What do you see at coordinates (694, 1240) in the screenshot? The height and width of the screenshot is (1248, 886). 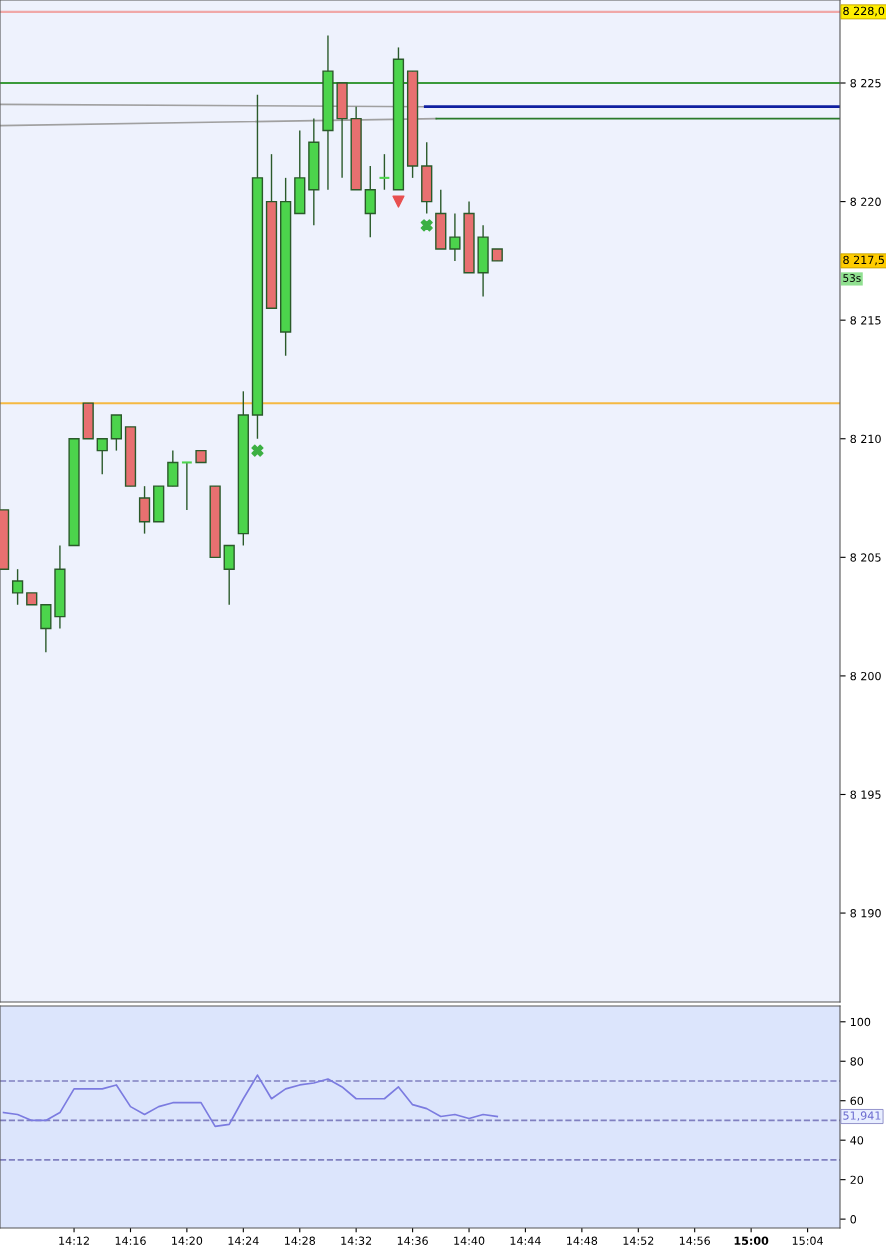 I see `x-tick-label: 14:56` at bounding box center [694, 1240].